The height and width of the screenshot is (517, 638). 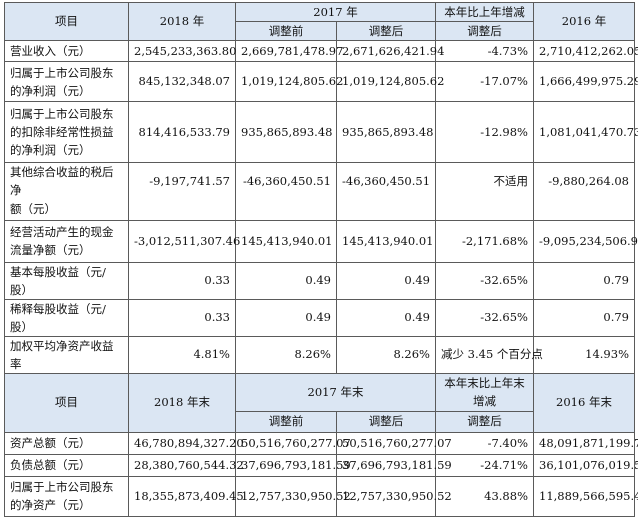 I want to click on value-2018: 28,380,760,544.32, so click(x=186, y=465).